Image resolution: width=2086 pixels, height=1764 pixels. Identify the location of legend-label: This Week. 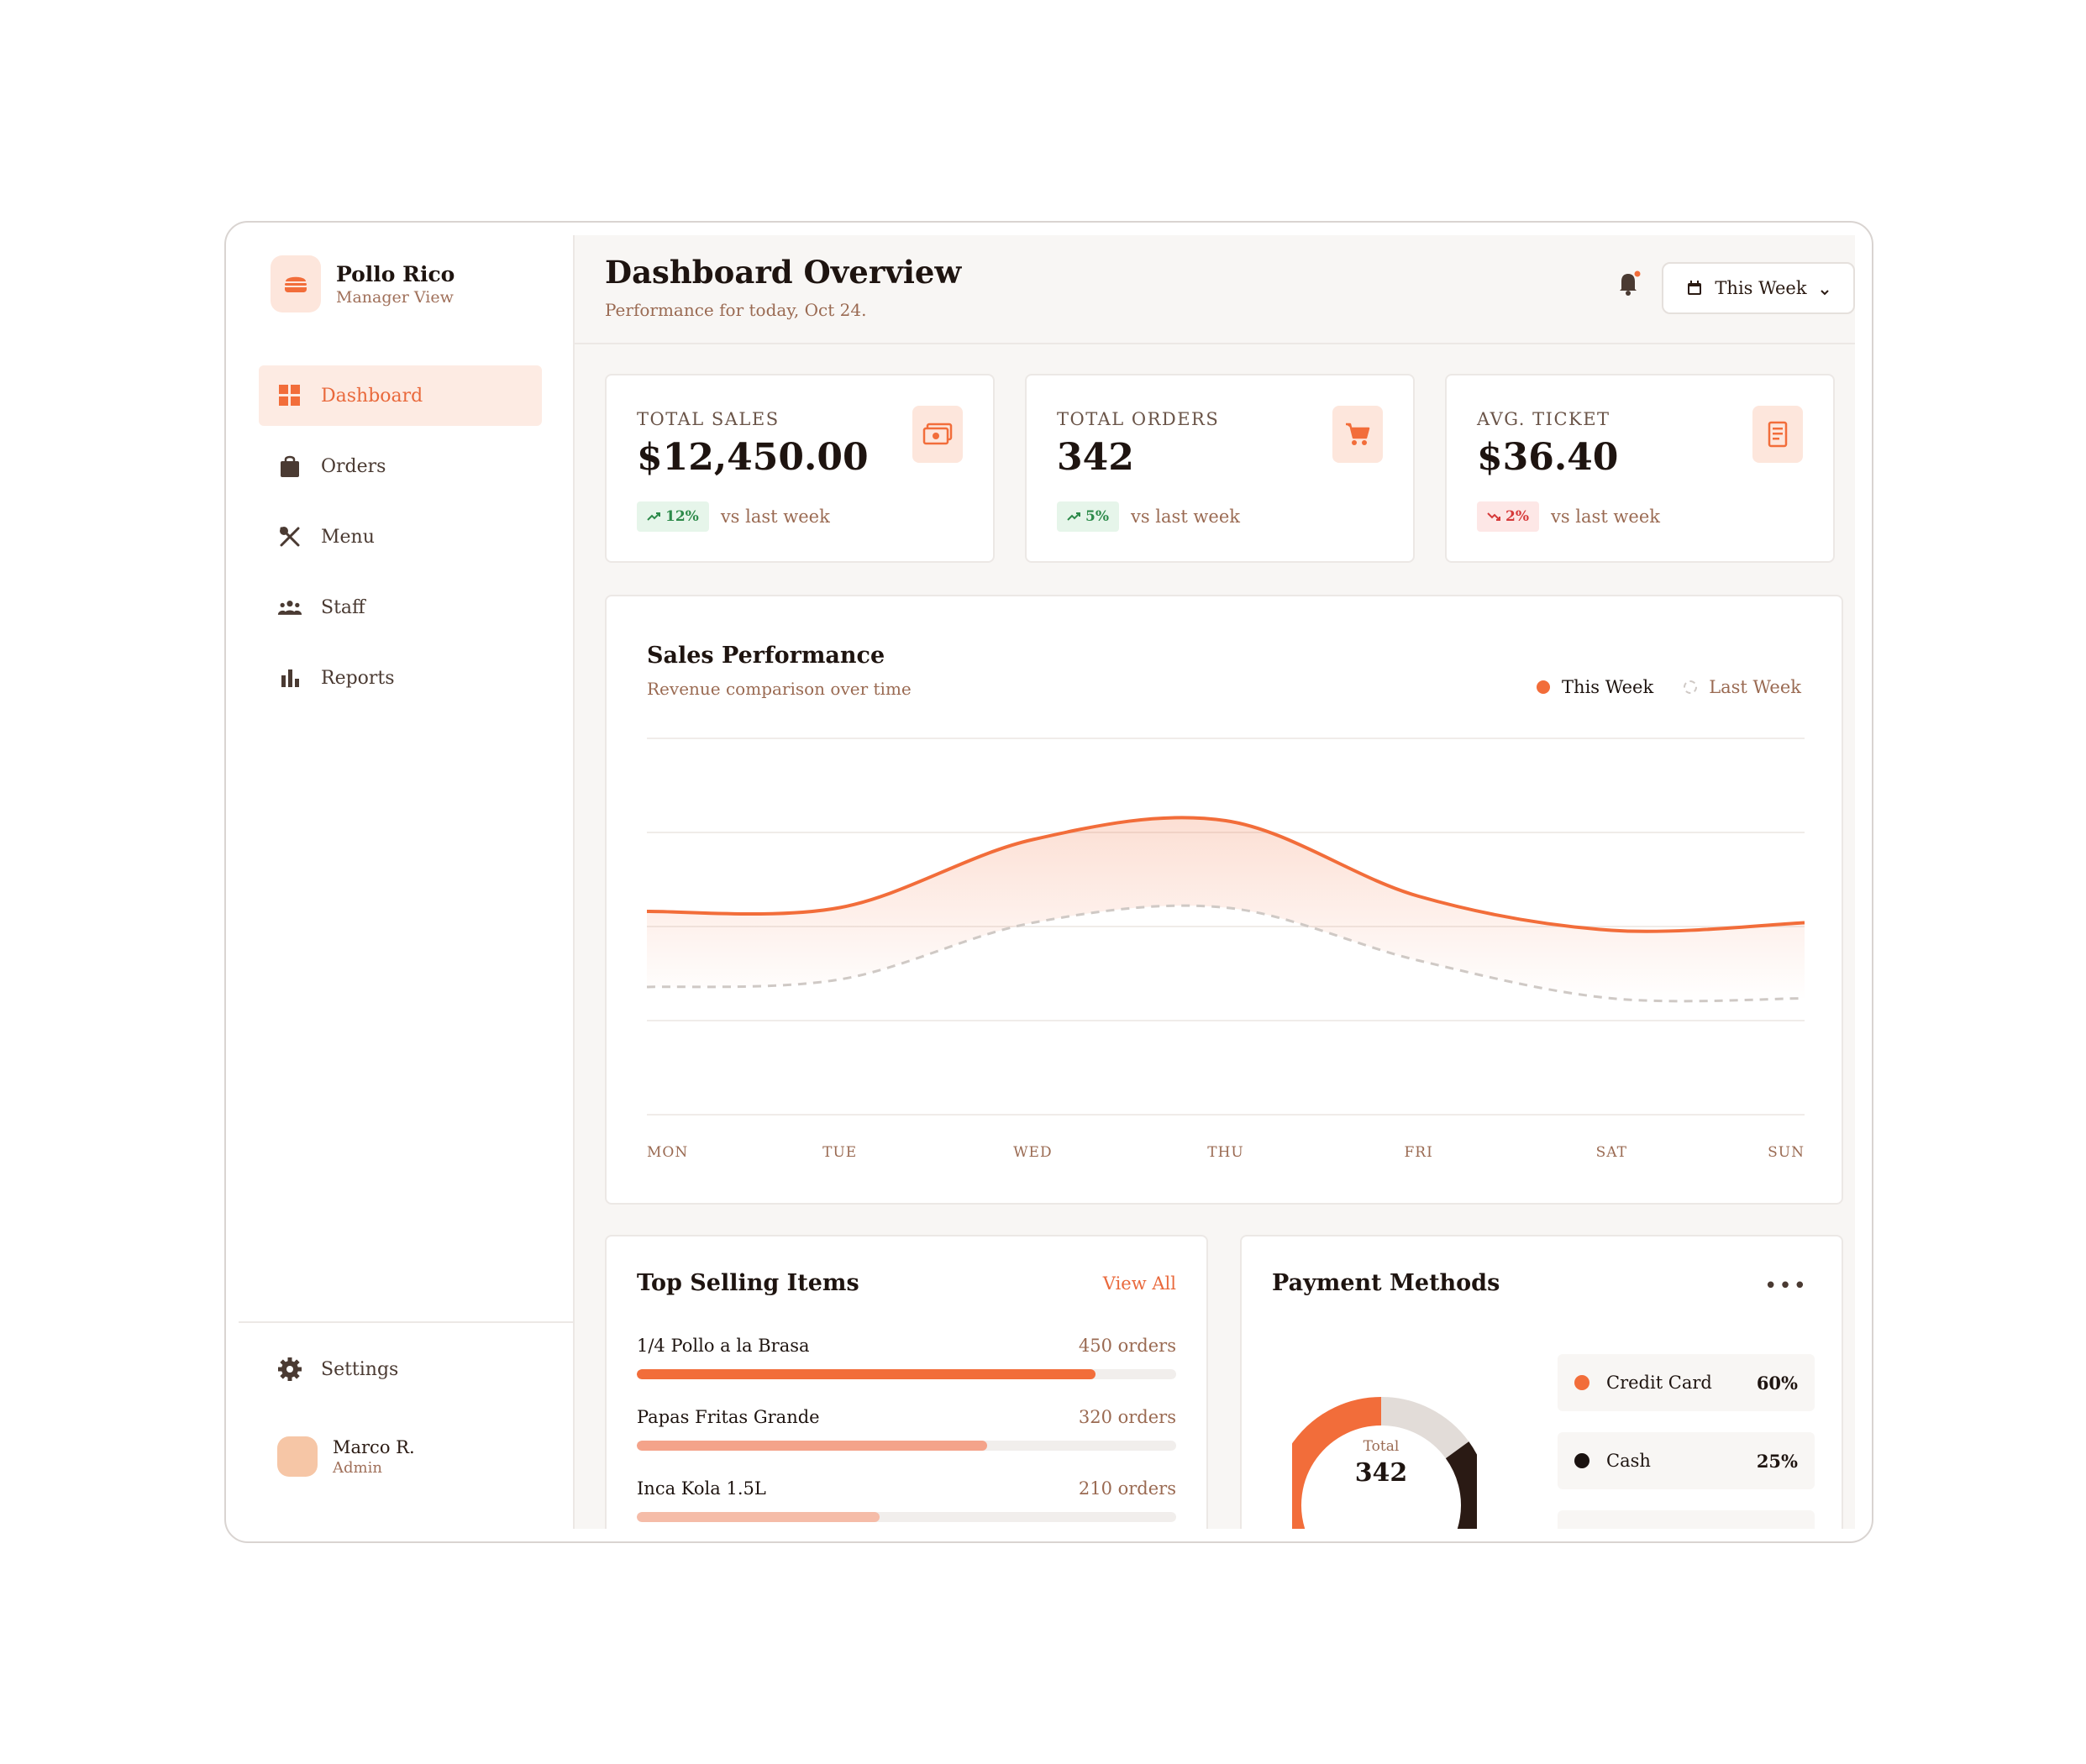
(1608, 687).